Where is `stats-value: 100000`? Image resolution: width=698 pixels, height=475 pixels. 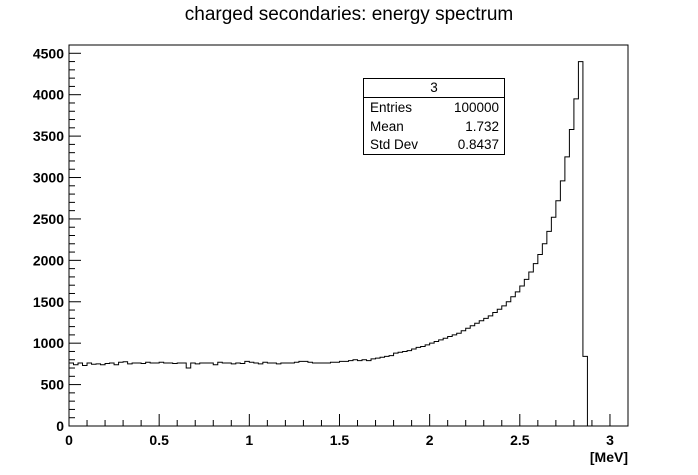
stats-value: 100000 is located at coordinates (476, 107).